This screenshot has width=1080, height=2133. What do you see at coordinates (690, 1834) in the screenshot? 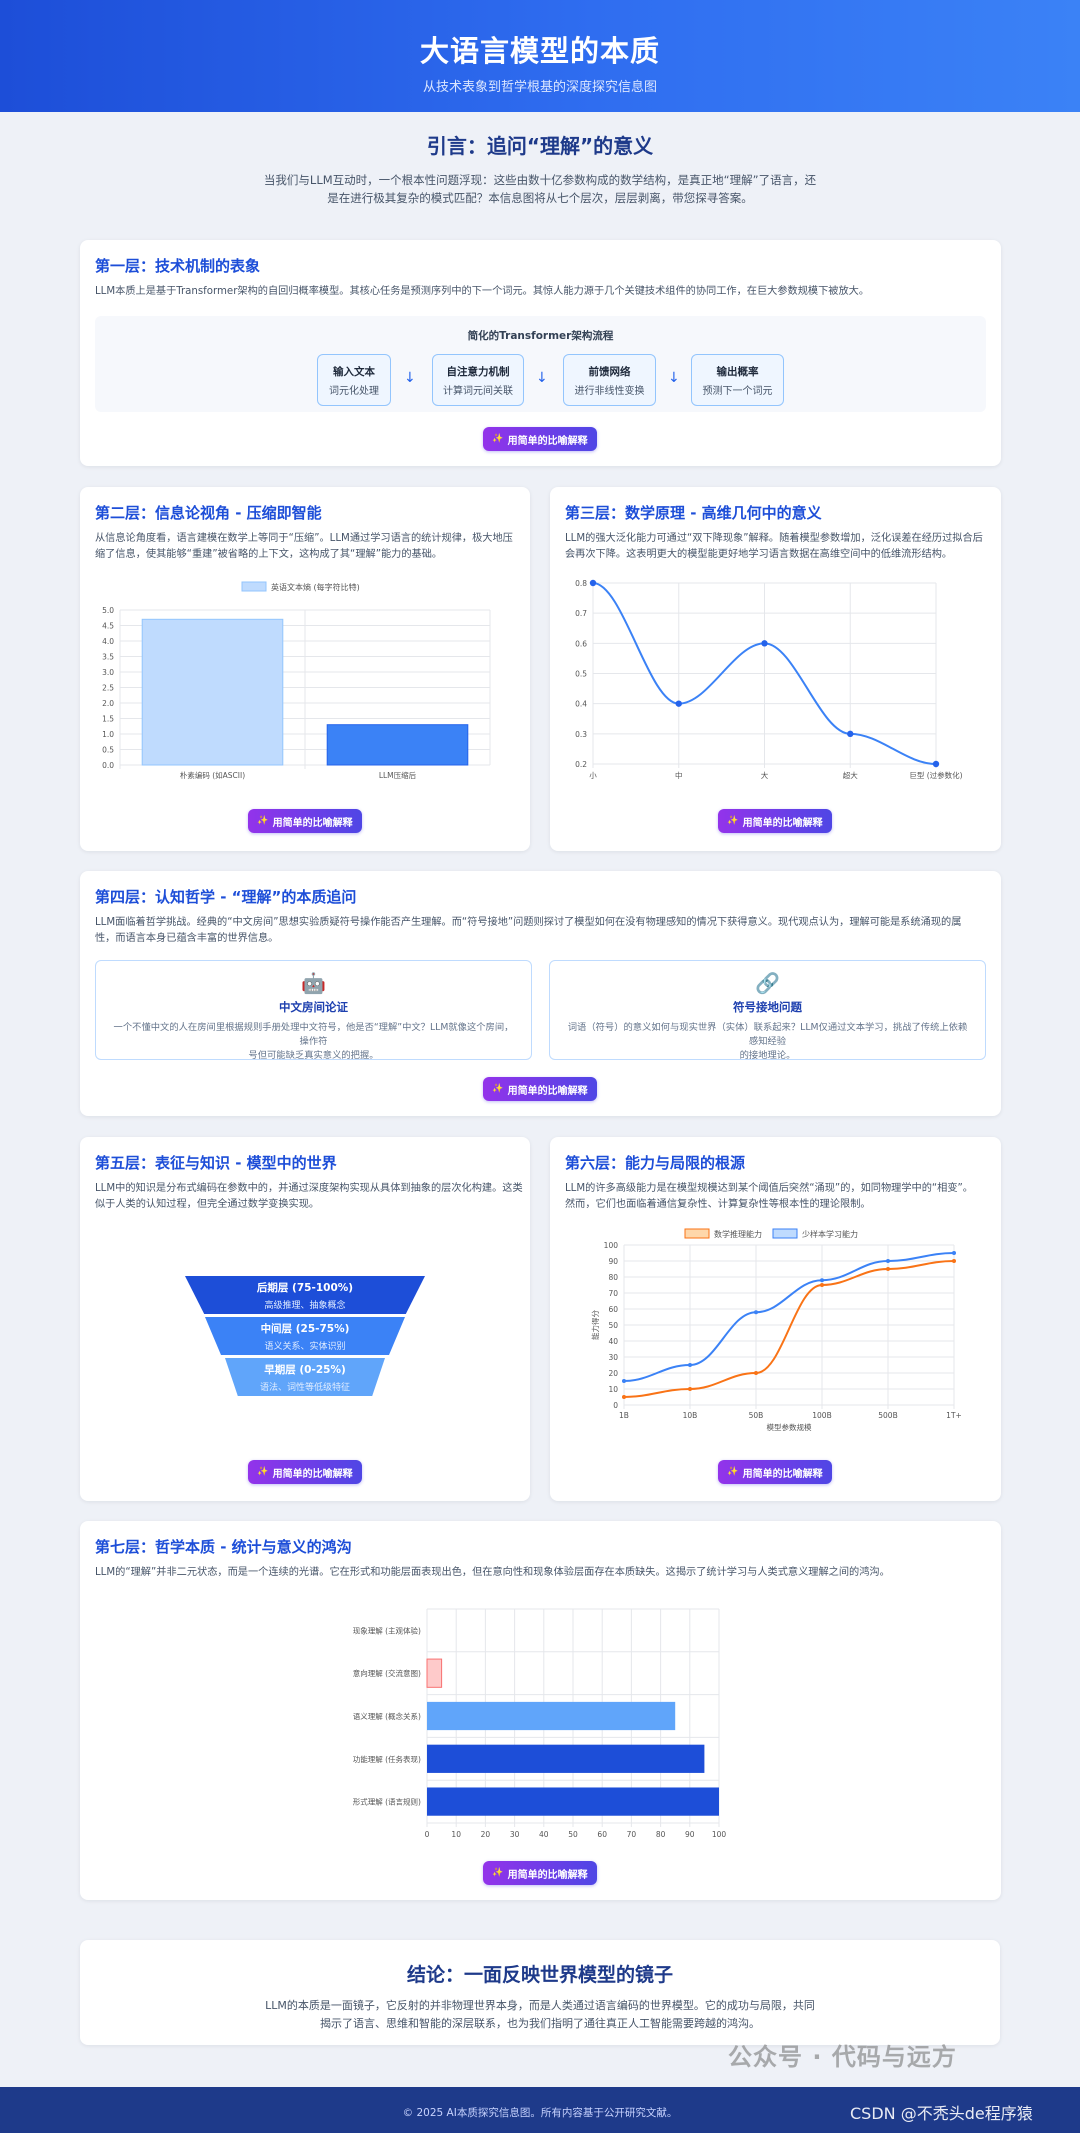
I see `x-tick-label: 90` at bounding box center [690, 1834].